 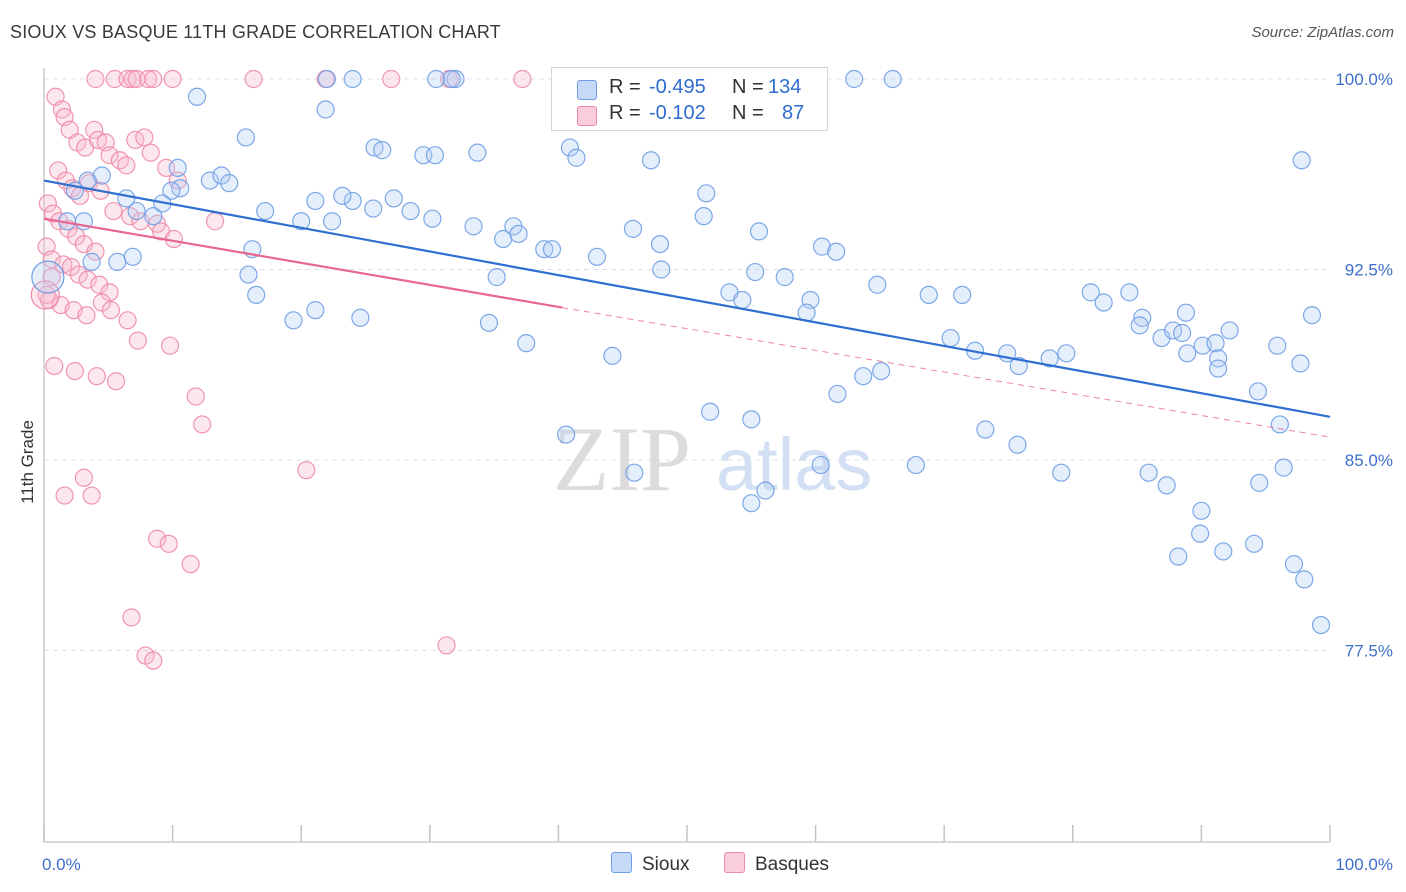 I want to click on watermark: ZIP atlas, so click(x=712, y=459).